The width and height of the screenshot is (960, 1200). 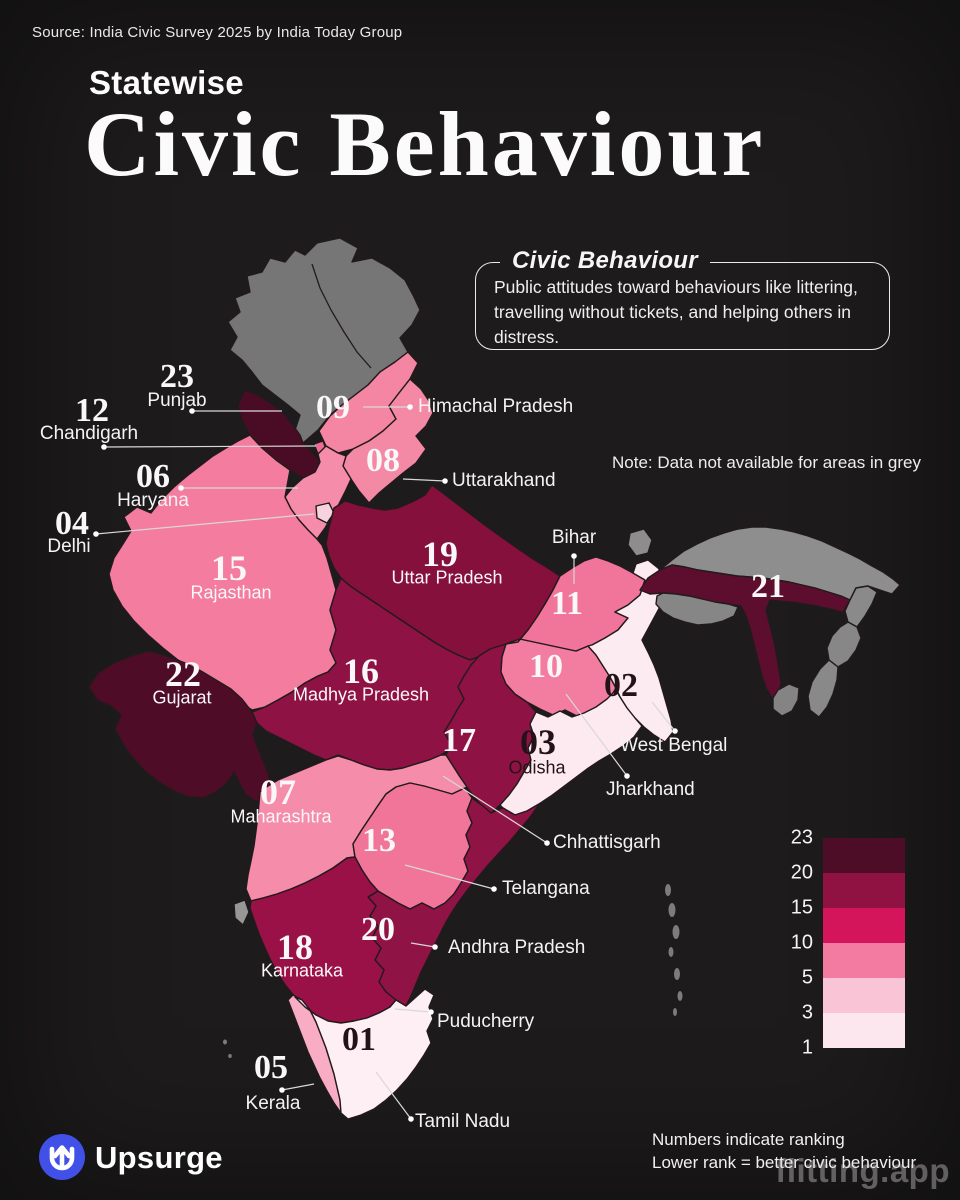 What do you see at coordinates (104, 447) in the screenshot?
I see `leader-dot-chandigarh` at bounding box center [104, 447].